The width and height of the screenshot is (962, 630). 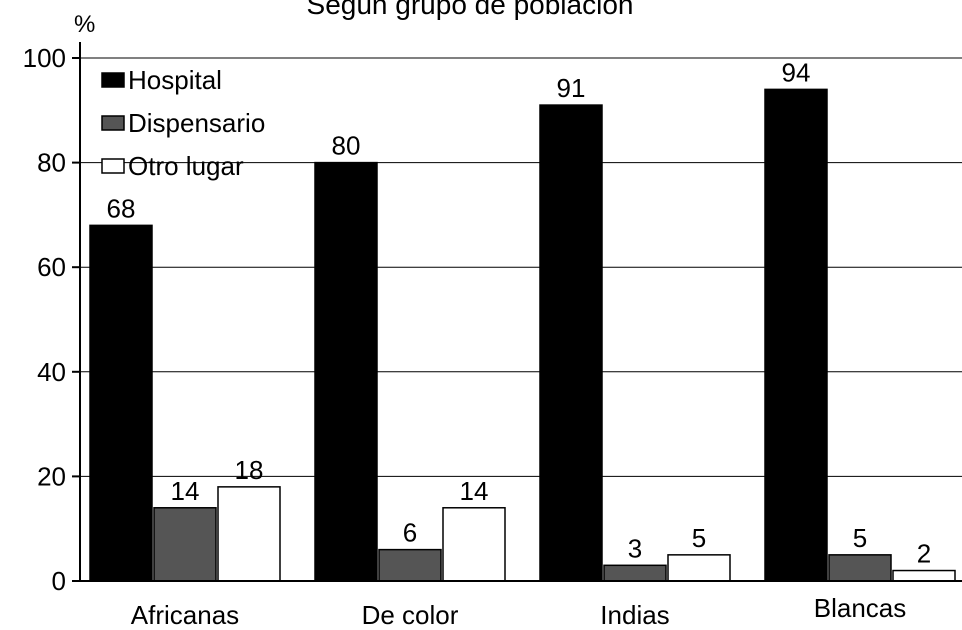 What do you see at coordinates (175, 80) in the screenshot?
I see `legend-label: Hospital` at bounding box center [175, 80].